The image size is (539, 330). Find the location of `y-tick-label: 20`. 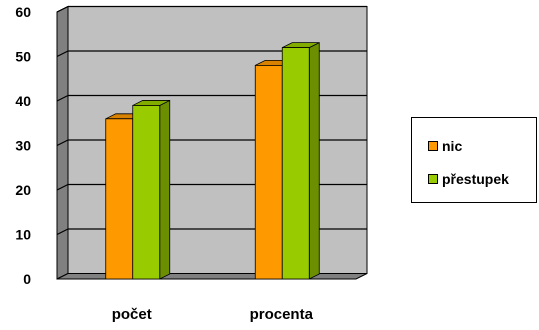

y-tick-label: 20 is located at coordinates (23, 190).